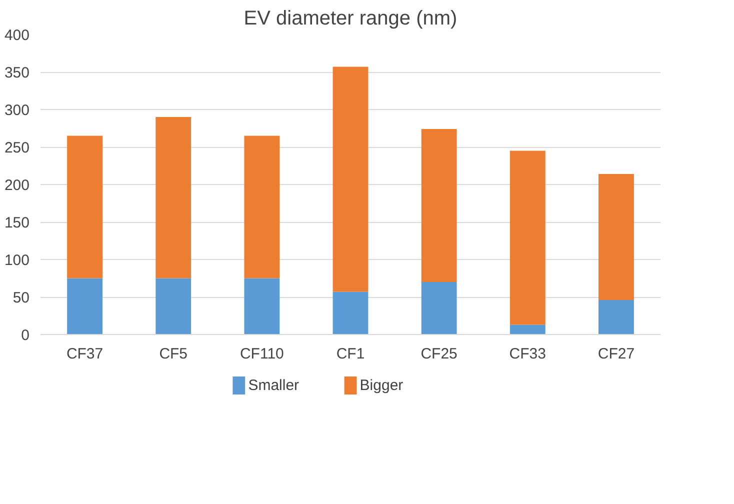 Image resolution: width=734 pixels, height=504 pixels. What do you see at coordinates (17, 110) in the screenshot?
I see `y-tick-label: 300` at bounding box center [17, 110].